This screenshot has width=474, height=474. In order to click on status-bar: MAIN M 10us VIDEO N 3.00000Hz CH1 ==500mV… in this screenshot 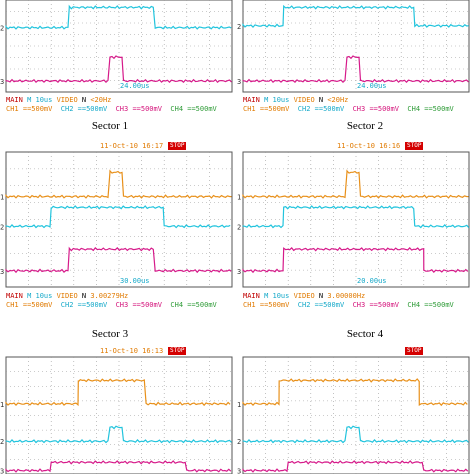, I will do `click(348, 301)`.